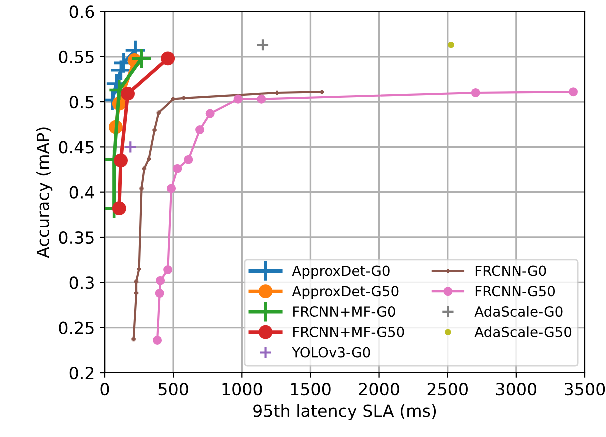 This screenshot has height=437, width=606. Describe the element at coordinates (105, 389) in the screenshot. I see `x-tick-label: 0` at that location.